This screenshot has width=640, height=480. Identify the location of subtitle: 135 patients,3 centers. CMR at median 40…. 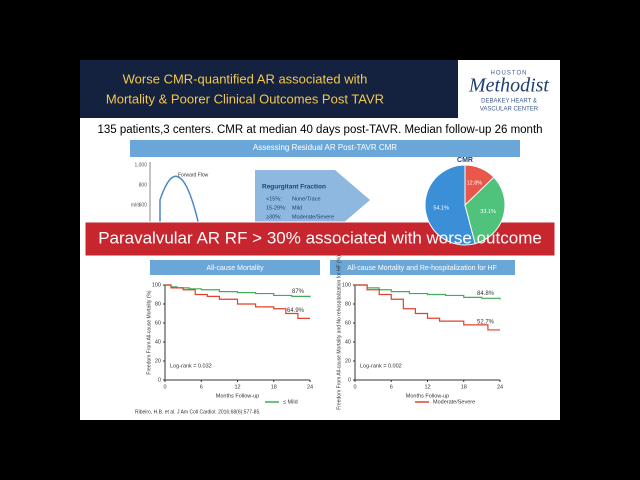
(319, 130).